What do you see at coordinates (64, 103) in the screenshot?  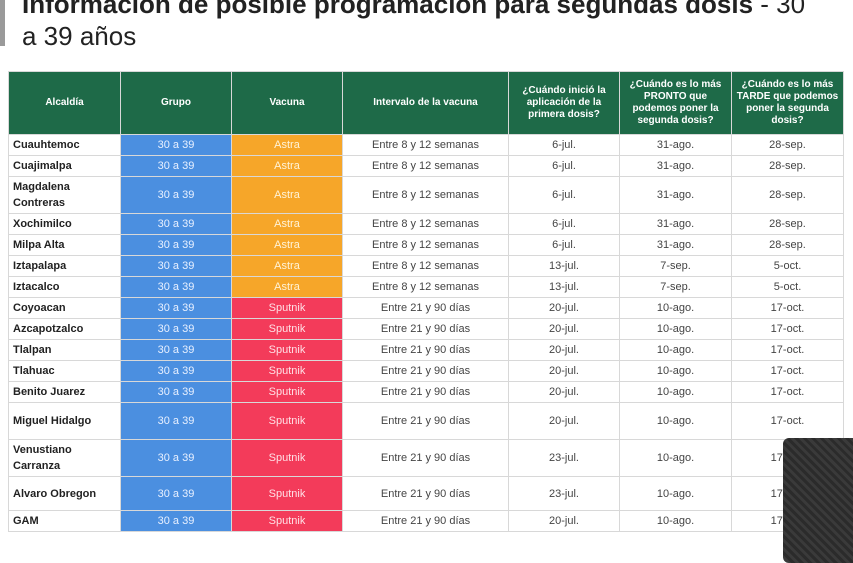 I see `column-header: Alcaldía` at bounding box center [64, 103].